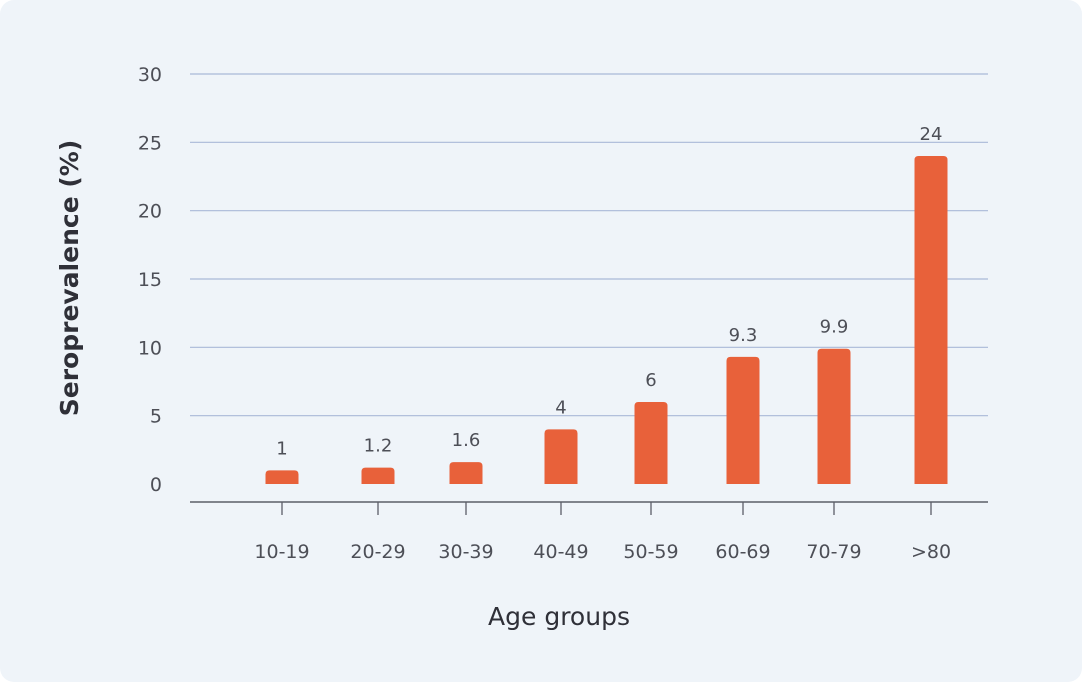 The image size is (1082, 682). Describe the element at coordinates (559, 616) in the screenshot. I see `x-axis-title: Age groups` at that location.